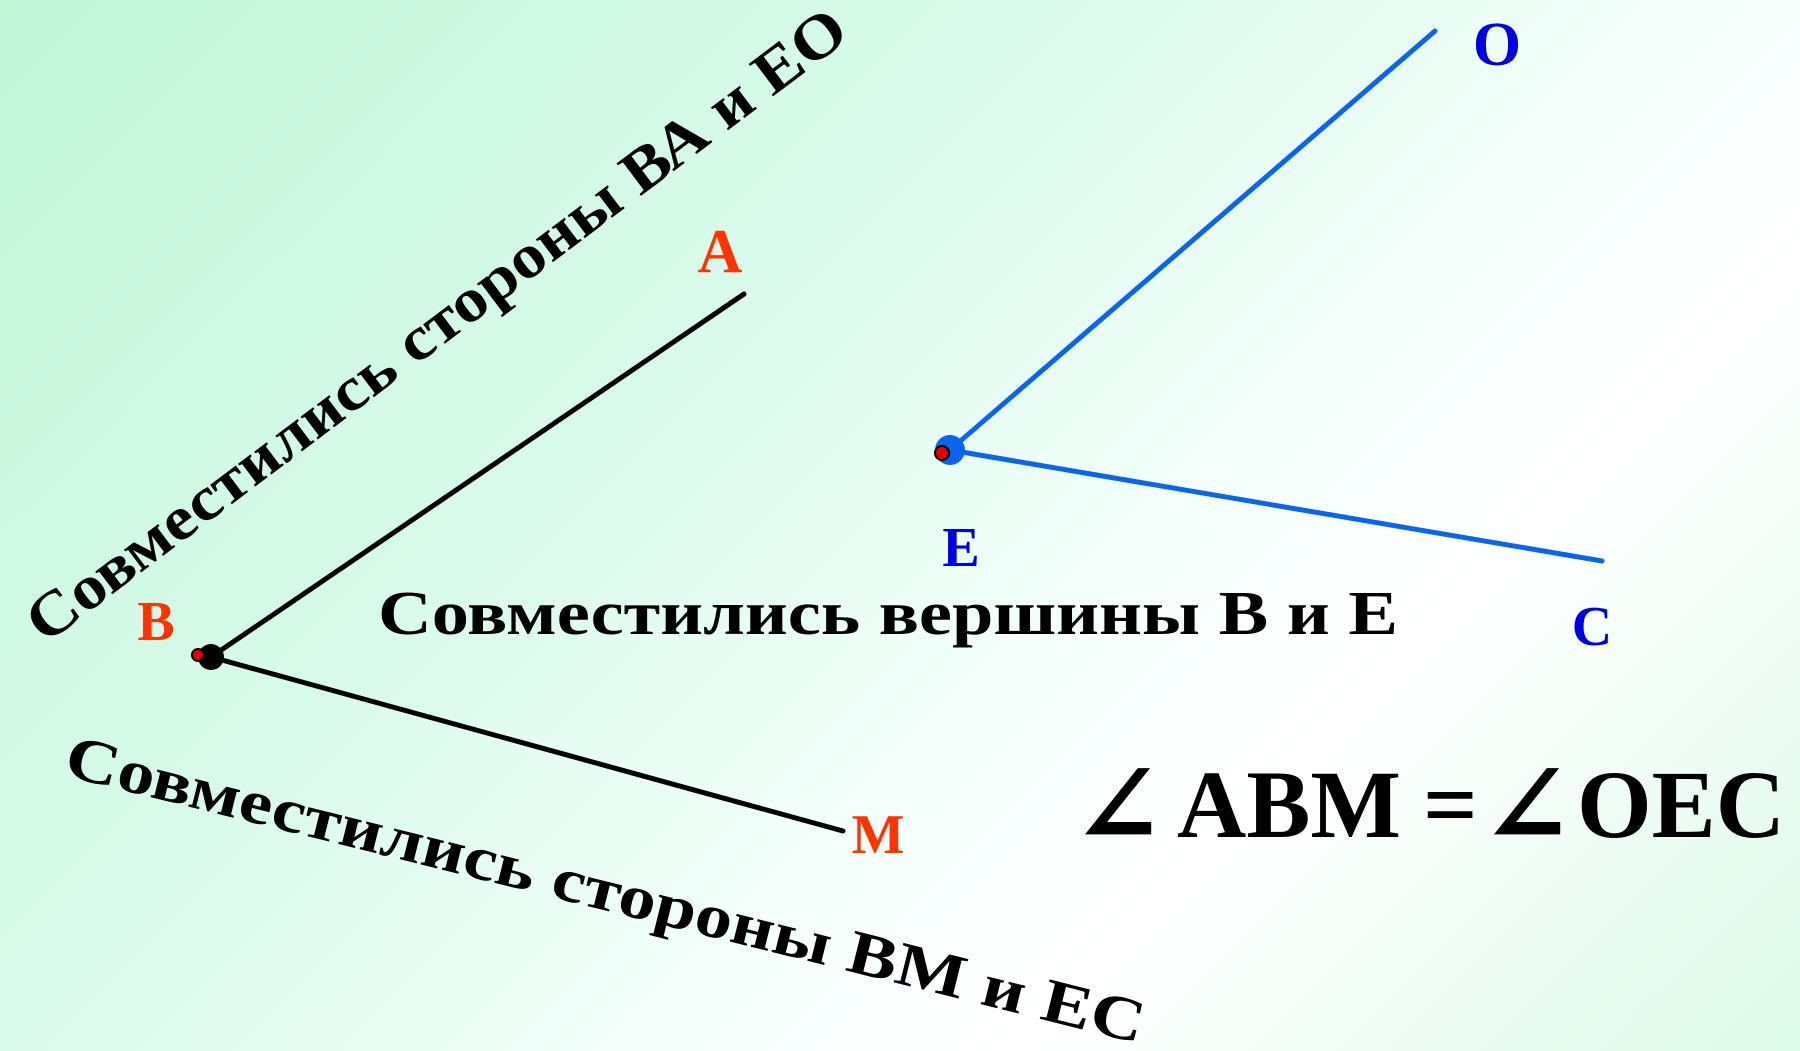 The image size is (1800, 1051). What do you see at coordinates (878, 835) in the screenshot?
I see `label-m: M` at bounding box center [878, 835].